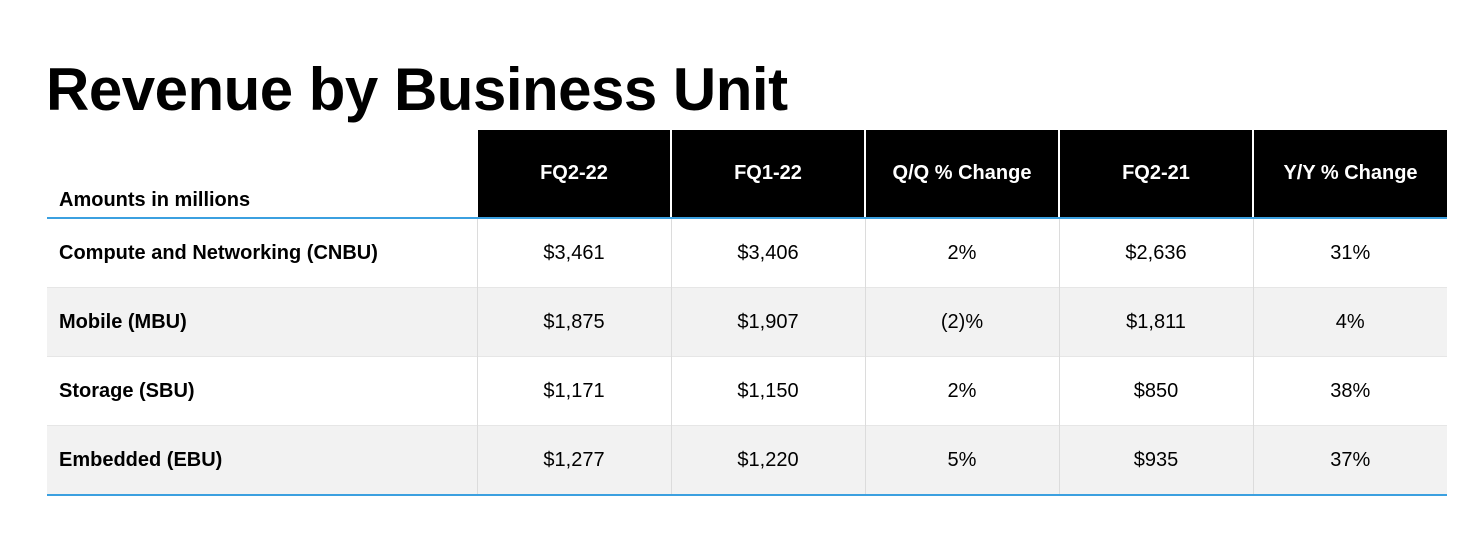 This screenshot has width=1477, height=556. I want to click on cell-yy-change: 38%, so click(1349, 391).